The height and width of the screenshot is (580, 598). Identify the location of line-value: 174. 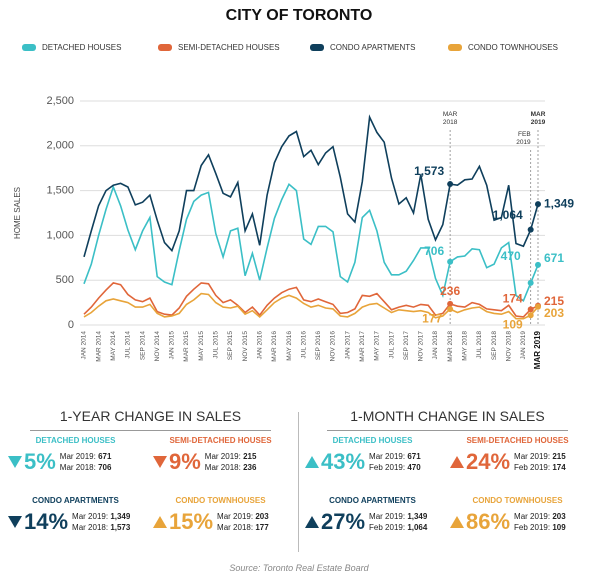
(559, 467).